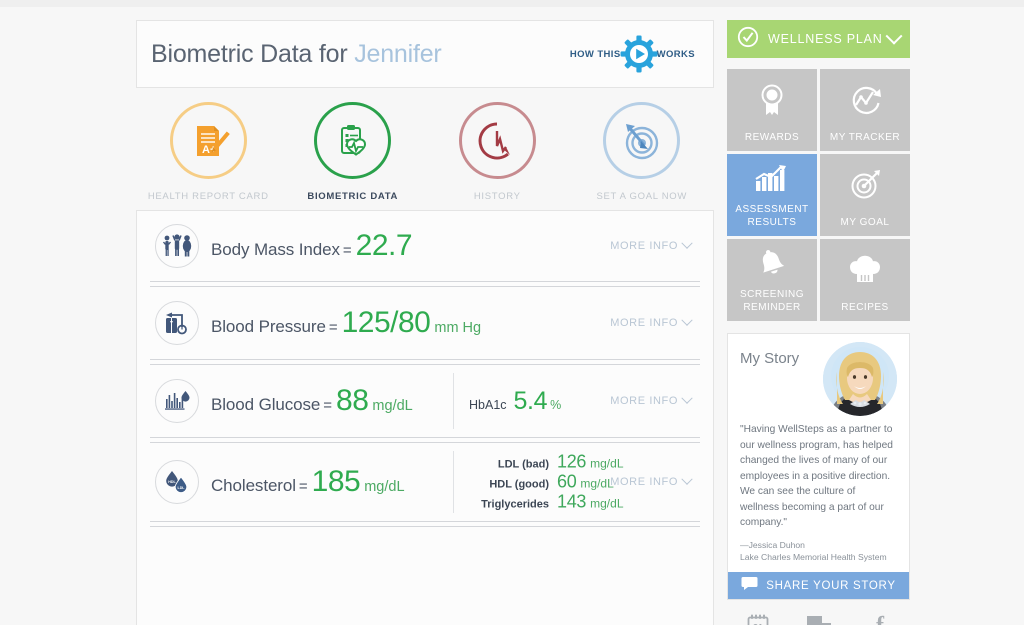 This screenshot has height=625, width=1024. I want to click on footer-item-facebook: f FACEBOOK, so click(879, 619).